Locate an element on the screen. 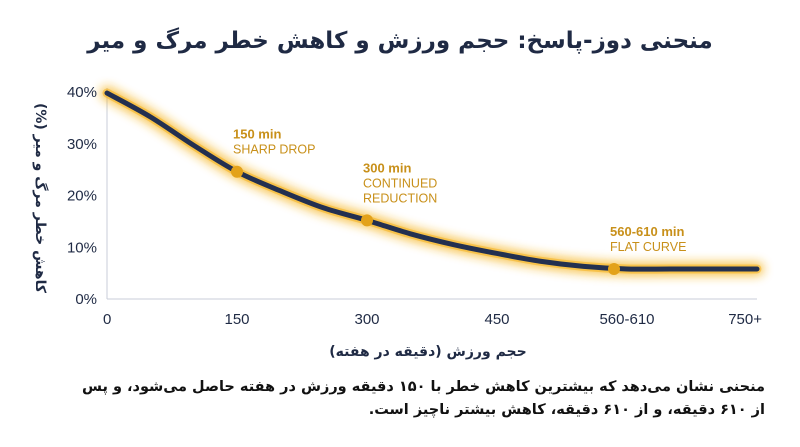 This screenshot has width=800, height=447. y-tick-label: 30% is located at coordinates (82, 144).